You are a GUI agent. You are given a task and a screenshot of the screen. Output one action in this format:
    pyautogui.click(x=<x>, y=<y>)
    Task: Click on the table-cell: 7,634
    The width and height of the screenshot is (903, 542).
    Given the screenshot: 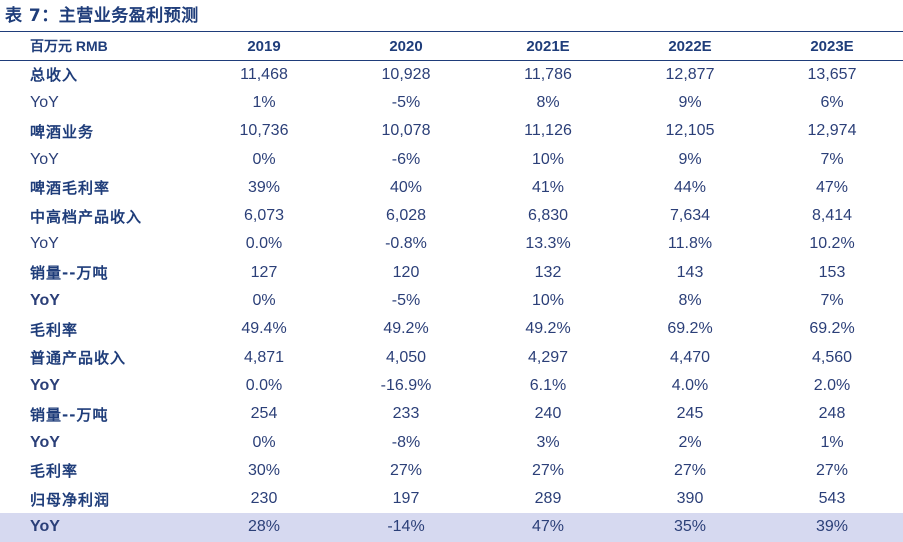 What is the action you would take?
    pyautogui.click(x=690, y=216)
    